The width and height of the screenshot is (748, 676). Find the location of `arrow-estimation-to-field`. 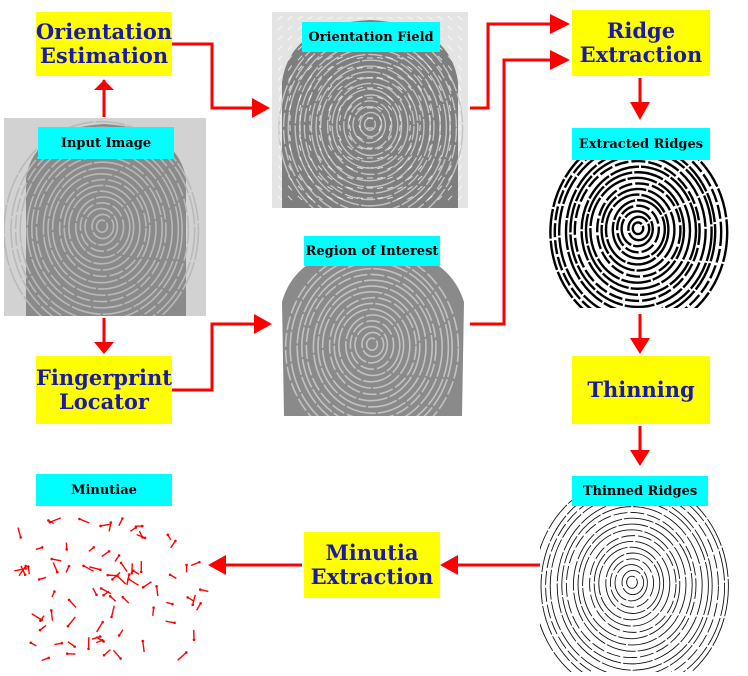

arrow-estimation-to-field is located at coordinates (218, 76).